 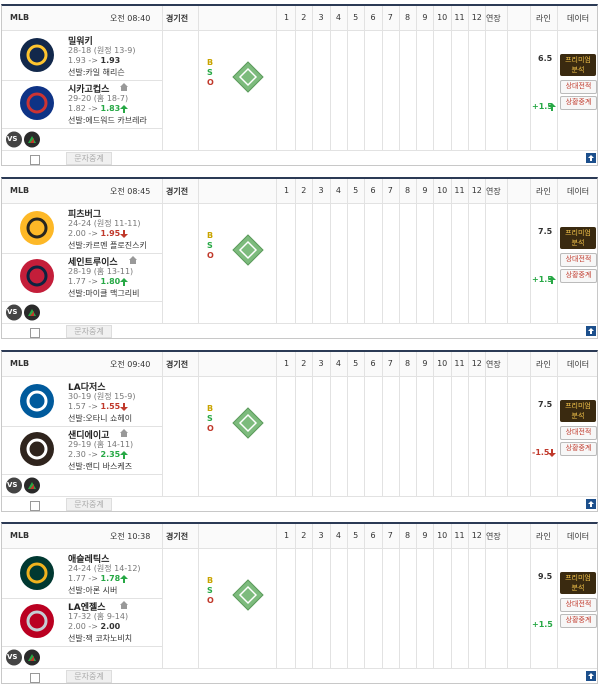 I want to click on vs-label: VS, so click(x=12, y=312).